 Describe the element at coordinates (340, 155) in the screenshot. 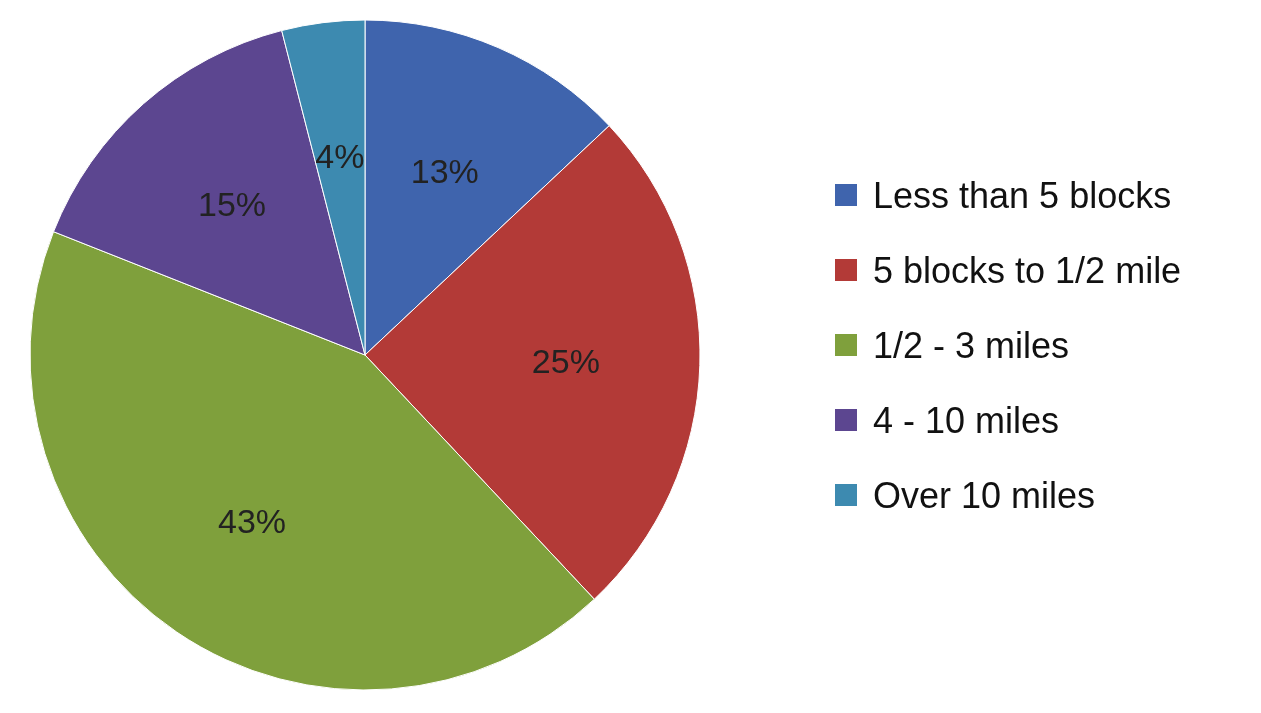

I see `data-label: 4%` at that location.